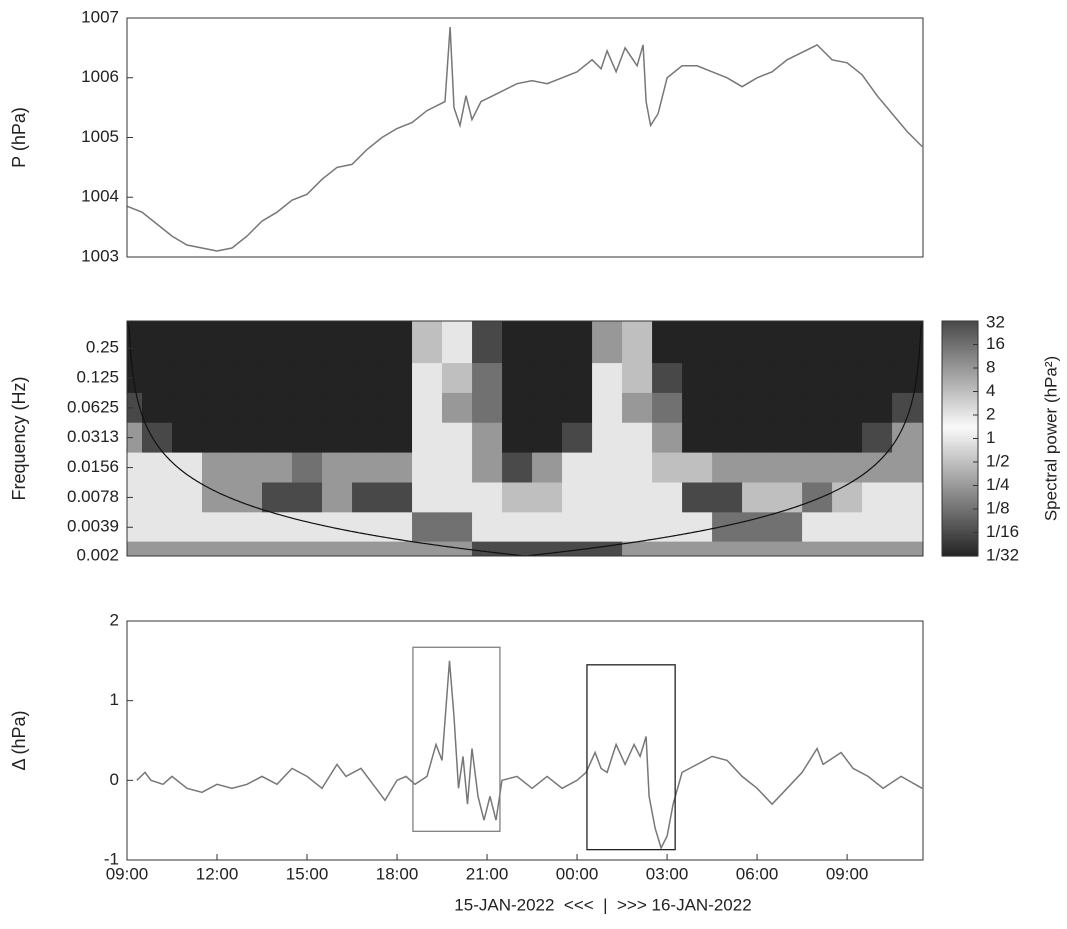  Describe the element at coordinates (217, 873) in the screenshot. I see `x-tick-label: 12:00` at that location.